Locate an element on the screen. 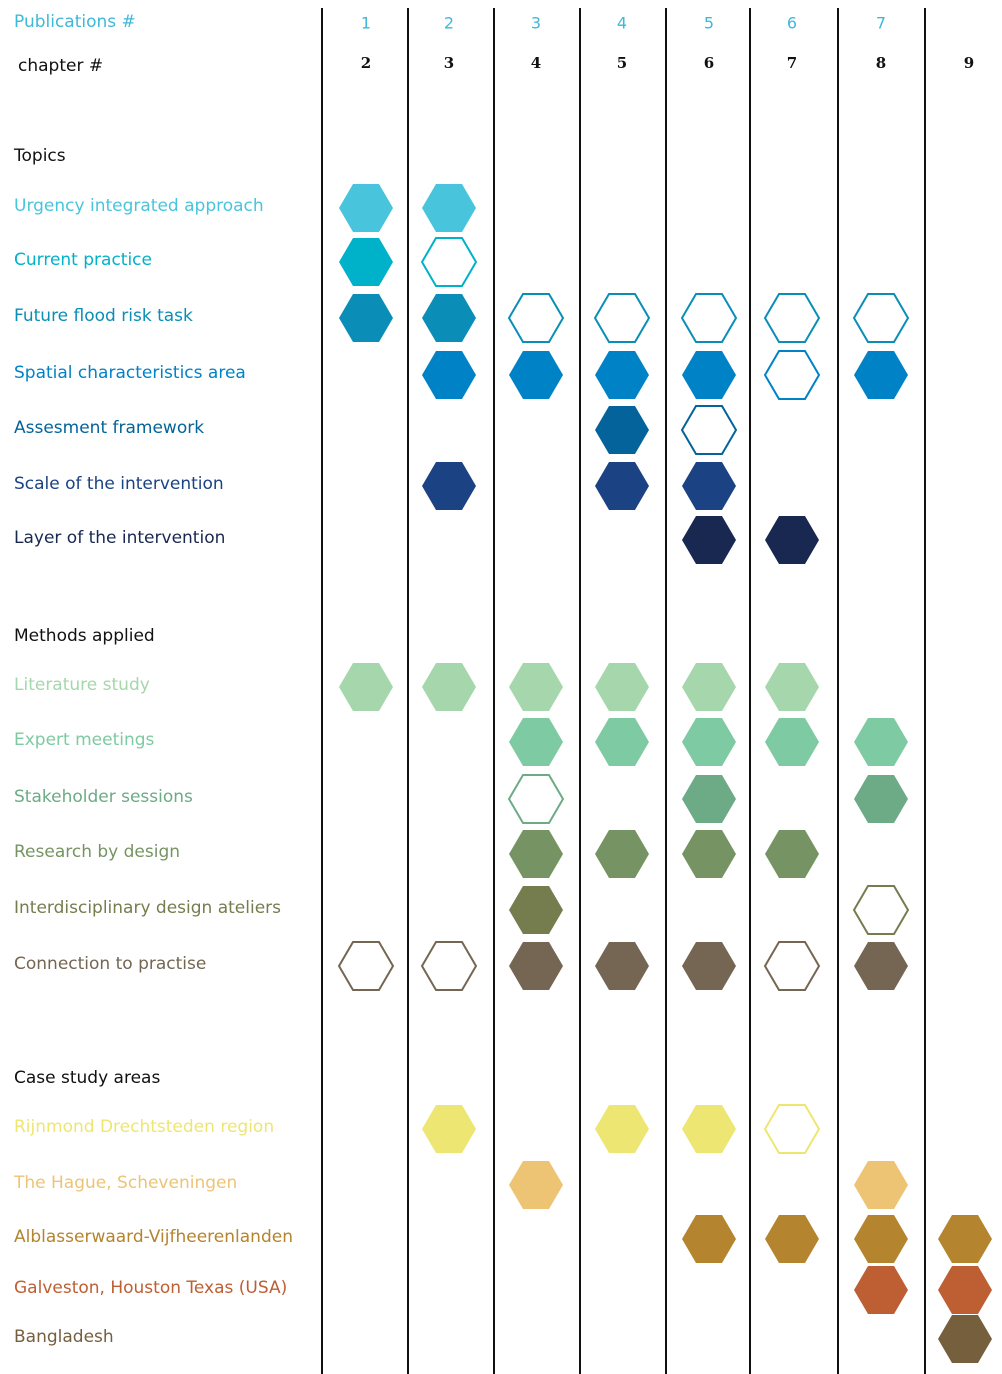  row-label: Galveston, Houston Texas (USA) is located at coordinates (150, 1288).